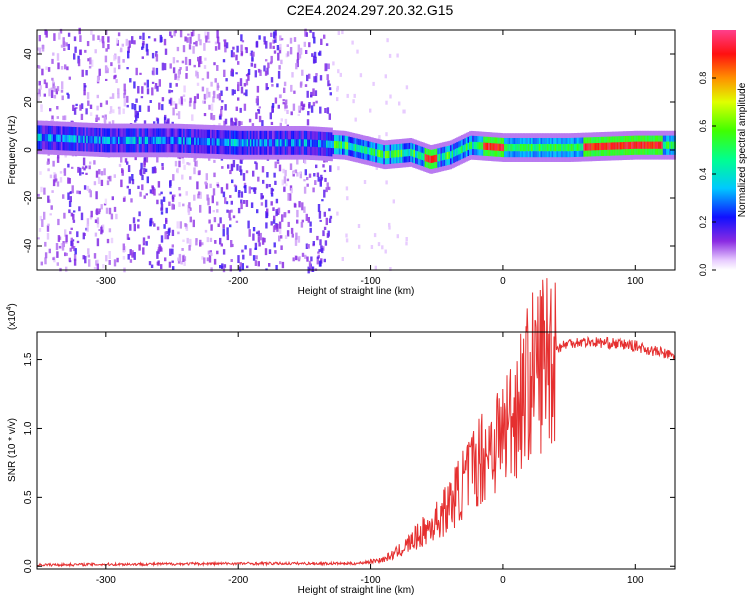  I want to click on snr-multiplier-label: (x104), so click(12, 316).